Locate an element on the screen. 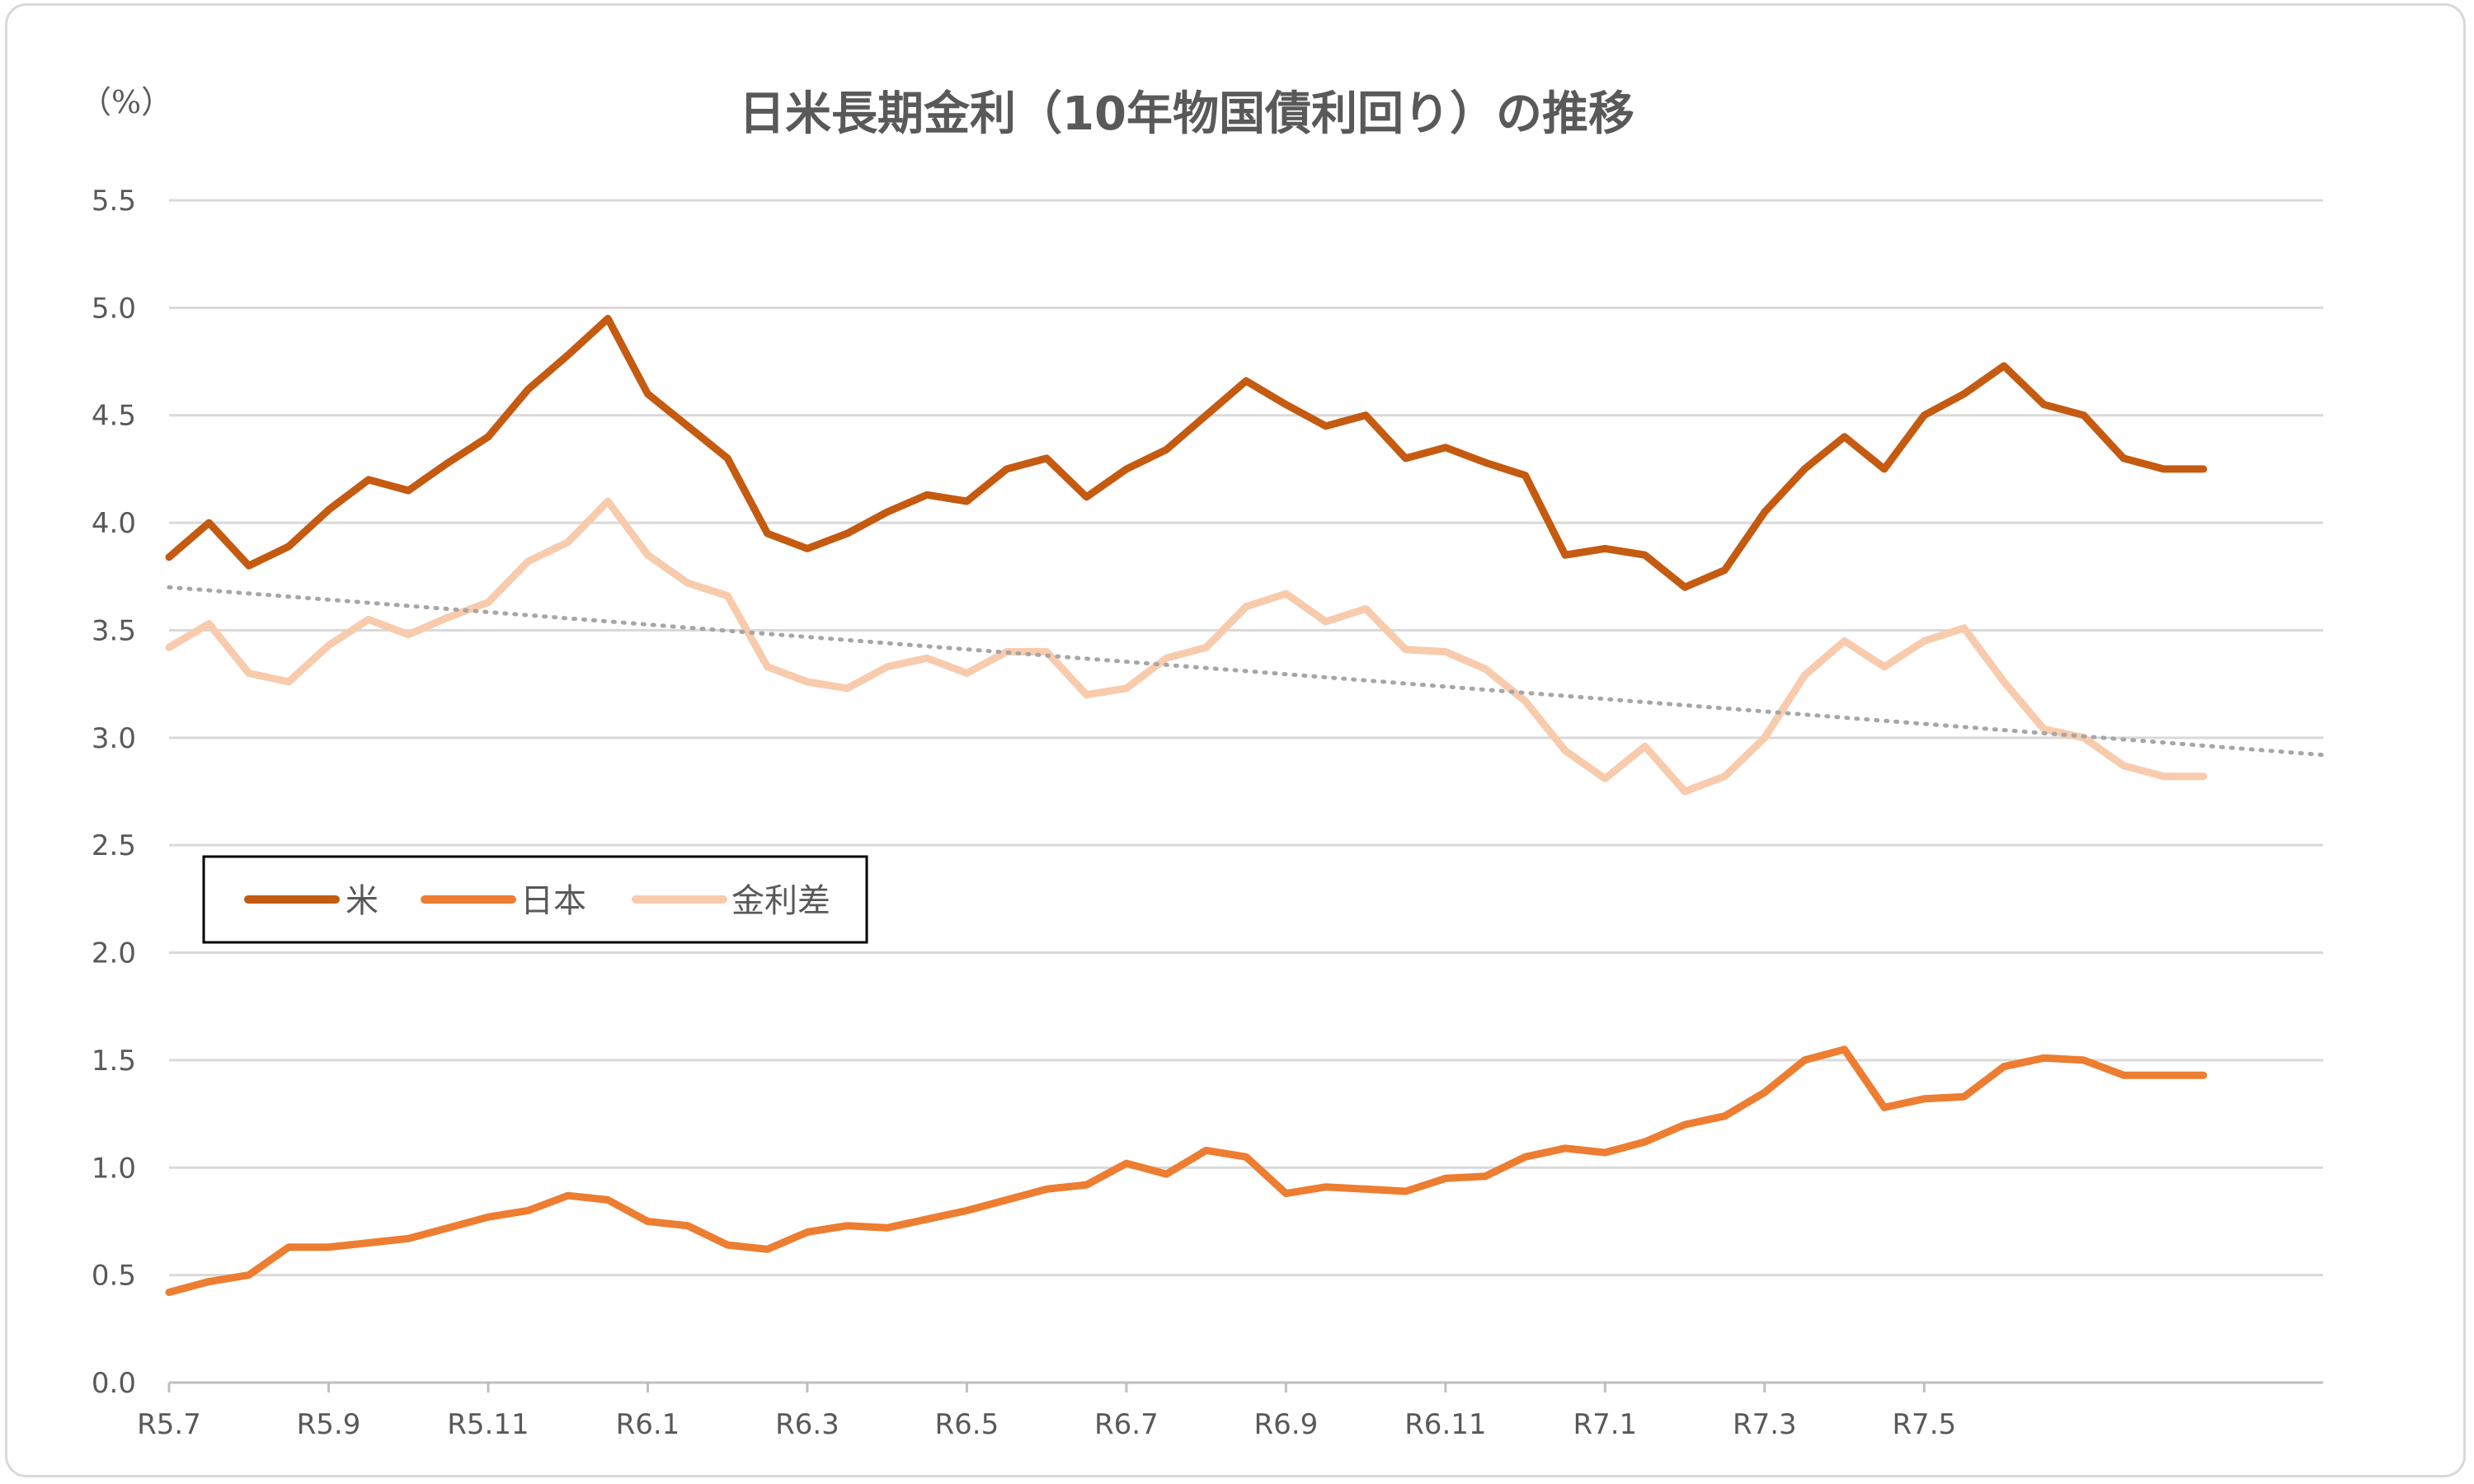  x-tick-label: R6.1 is located at coordinates (648, 1424).